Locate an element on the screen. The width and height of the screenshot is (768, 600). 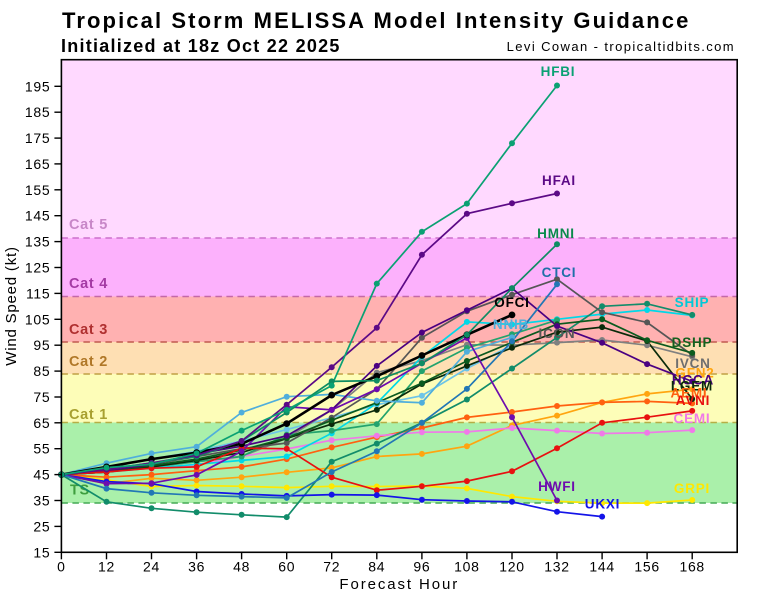
svg-text: HFBI is located at coordinates (558, 71).